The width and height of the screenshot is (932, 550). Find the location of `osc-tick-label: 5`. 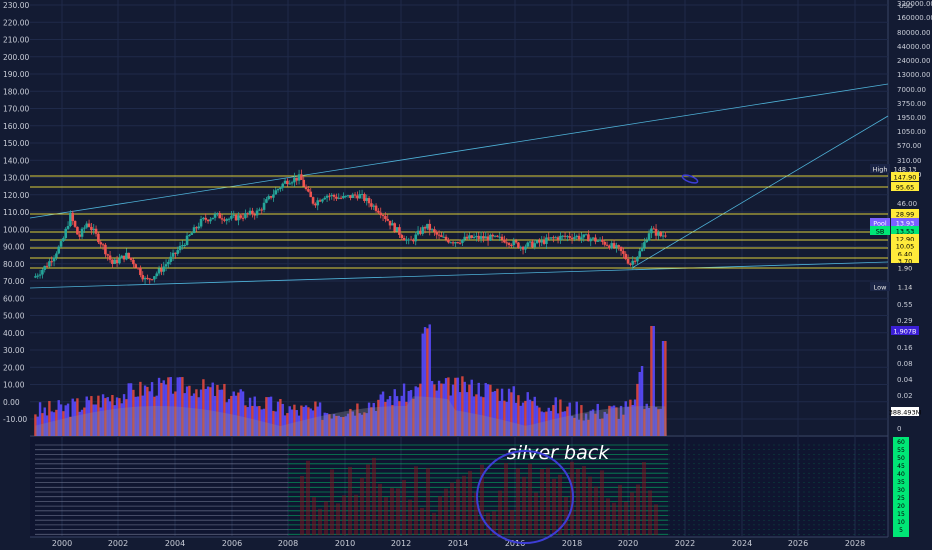

osc-tick-label: 5 is located at coordinates (901, 530).